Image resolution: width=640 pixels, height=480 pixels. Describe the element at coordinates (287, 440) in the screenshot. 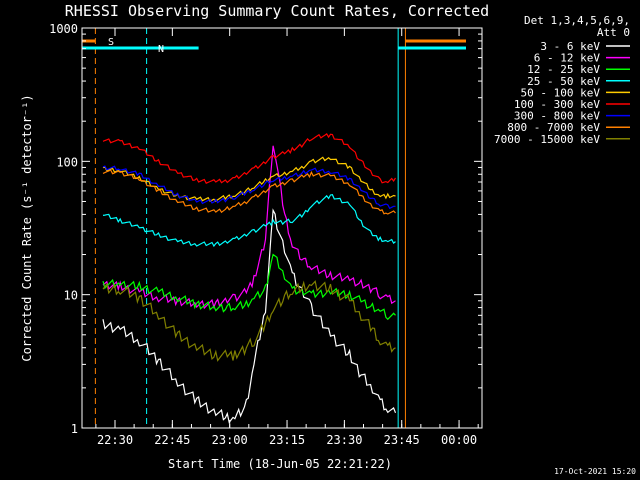

I see `x-tick-label: 23:15` at that location.